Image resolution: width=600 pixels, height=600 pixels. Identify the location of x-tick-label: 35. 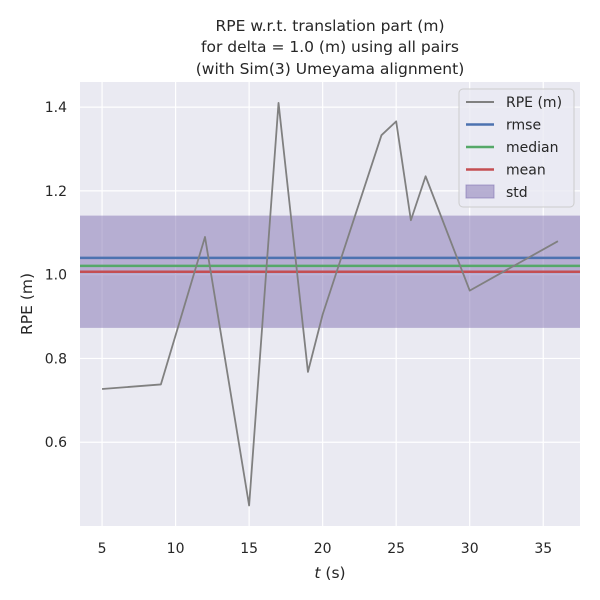
(543, 549).